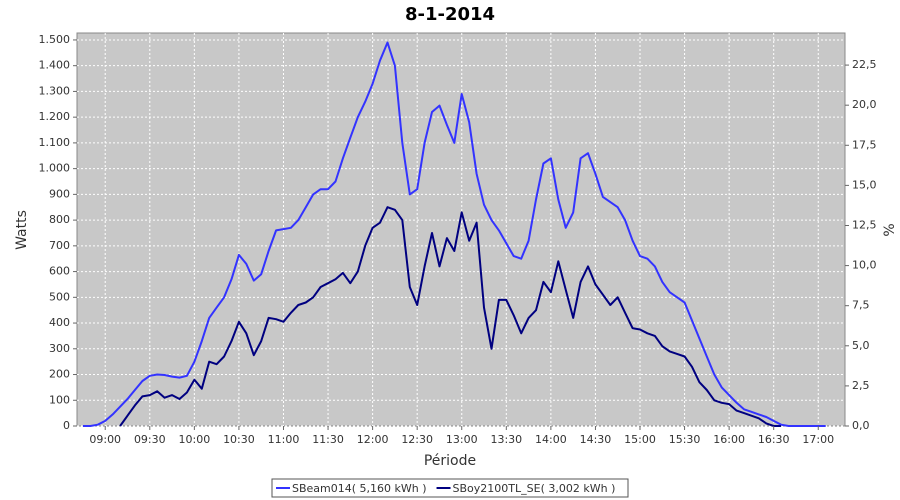  I want to click on y-tick-label: 300, so click(59, 348).